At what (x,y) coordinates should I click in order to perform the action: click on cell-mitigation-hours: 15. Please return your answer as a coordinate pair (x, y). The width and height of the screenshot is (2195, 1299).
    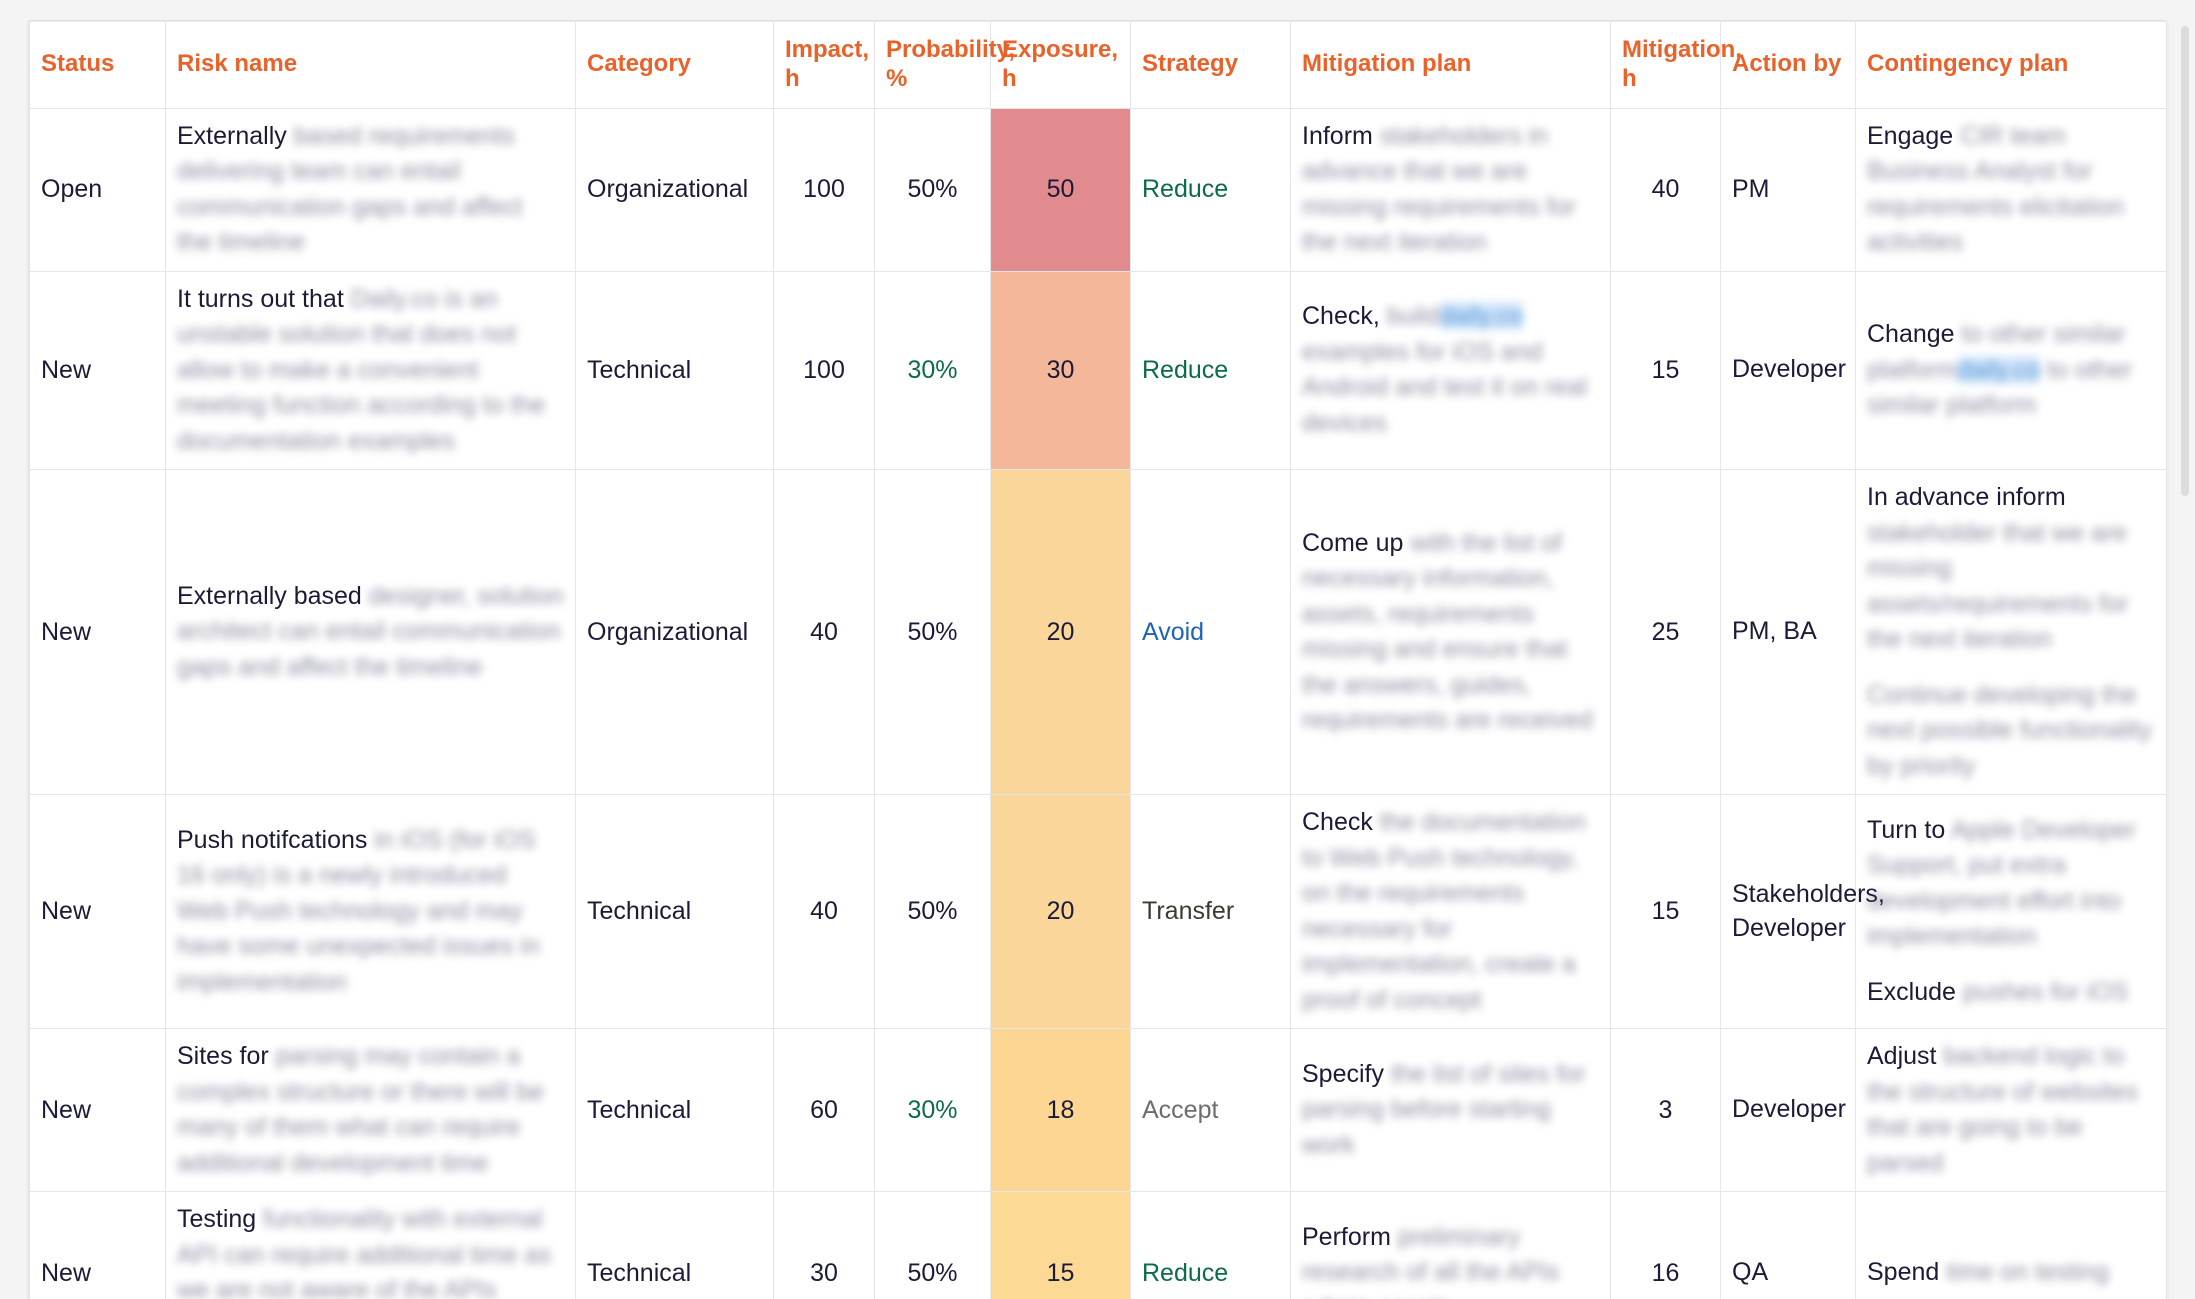
    Looking at the image, I should click on (1665, 912).